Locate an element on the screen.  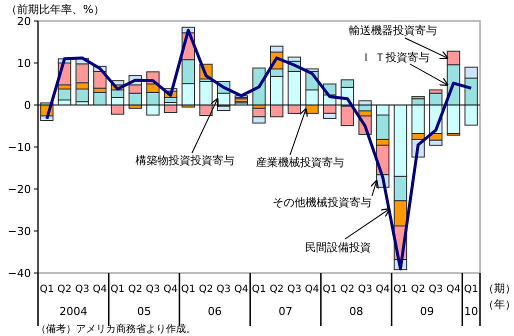
text: （年） is located at coordinates (498, 304).